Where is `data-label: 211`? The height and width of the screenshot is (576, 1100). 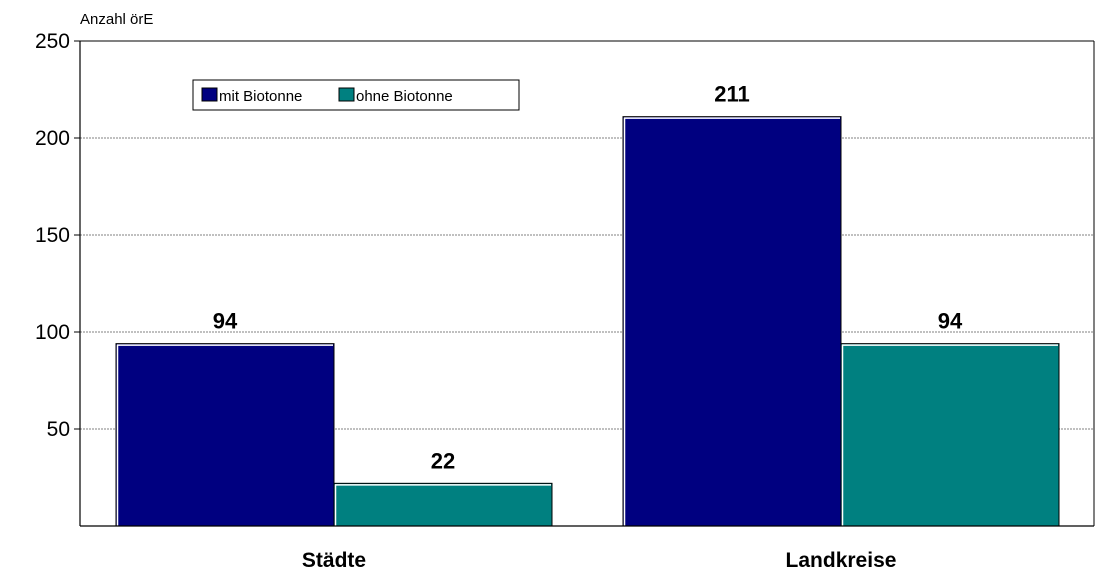
data-label: 211 is located at coordinates (732, 94).